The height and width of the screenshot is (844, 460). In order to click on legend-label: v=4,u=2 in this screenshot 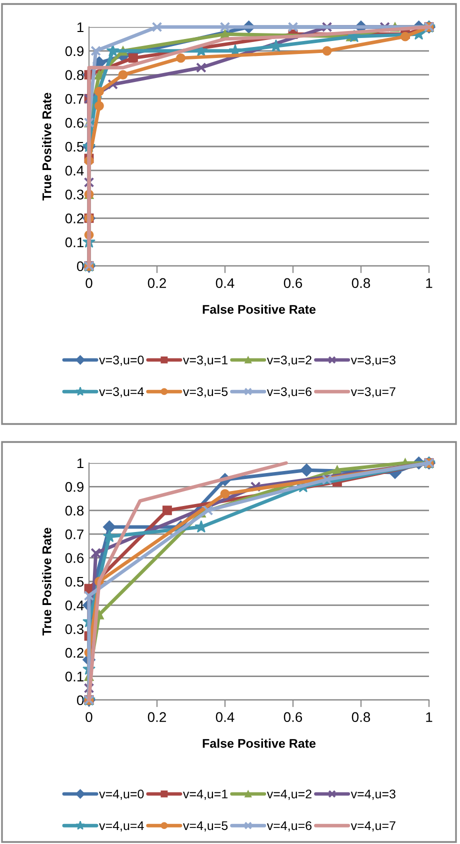, I will do `click(289, 795)`.